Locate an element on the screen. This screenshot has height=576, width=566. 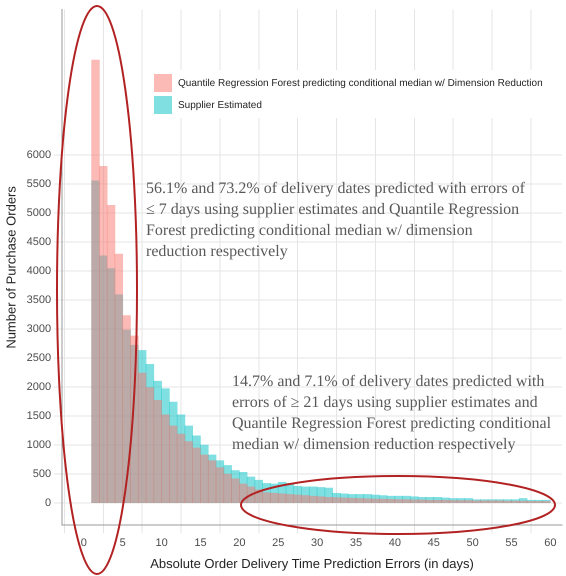
y-tick-label: 2500 is located at coordinates (39, 358).